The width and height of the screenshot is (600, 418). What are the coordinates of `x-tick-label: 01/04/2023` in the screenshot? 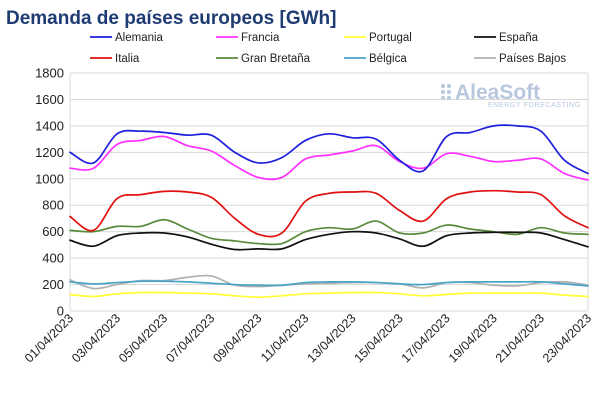 It's located at (49, 338).